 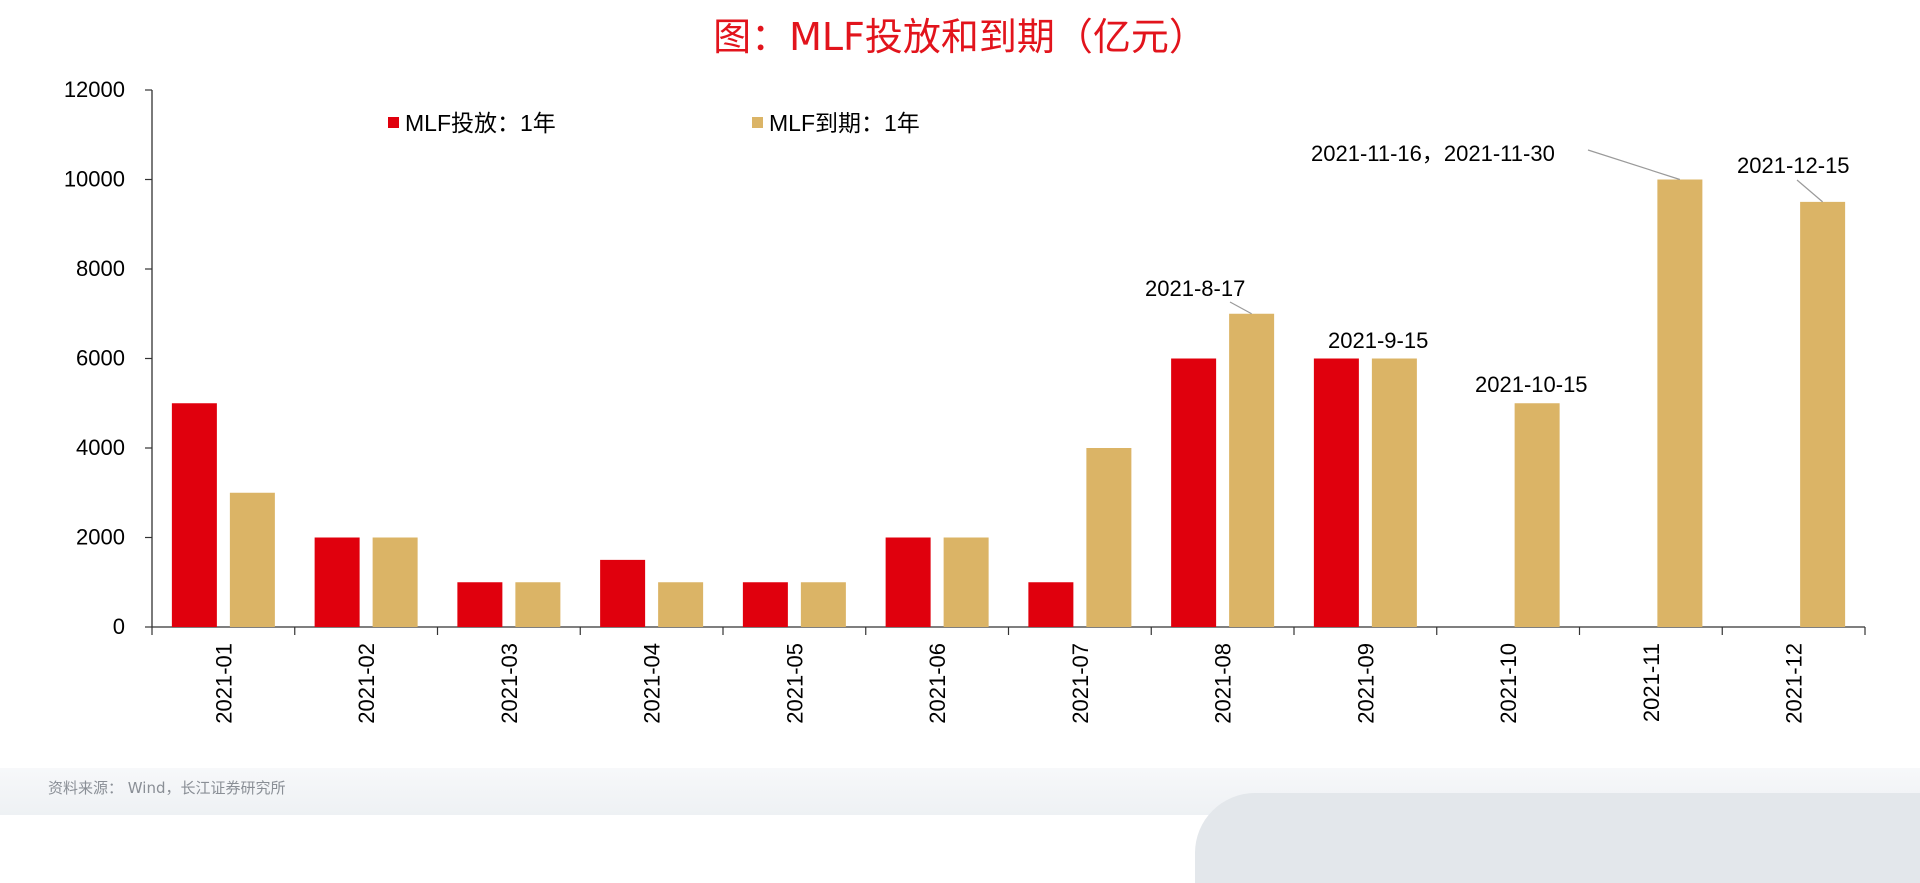 I want to click on annotation-label: 2021-9-15, so click(x=1378, y=340).